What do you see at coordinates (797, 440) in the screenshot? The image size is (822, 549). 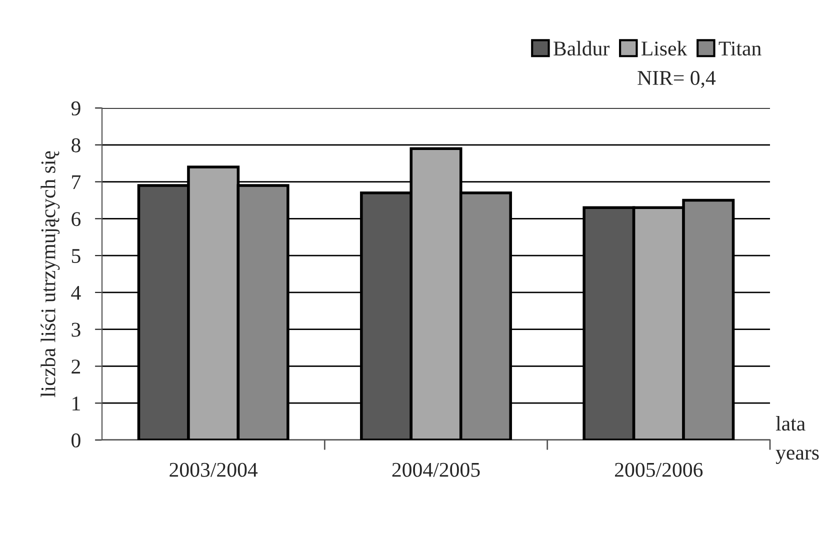 I see `x-axis-title: lata years` at bounding box center [797, 440].